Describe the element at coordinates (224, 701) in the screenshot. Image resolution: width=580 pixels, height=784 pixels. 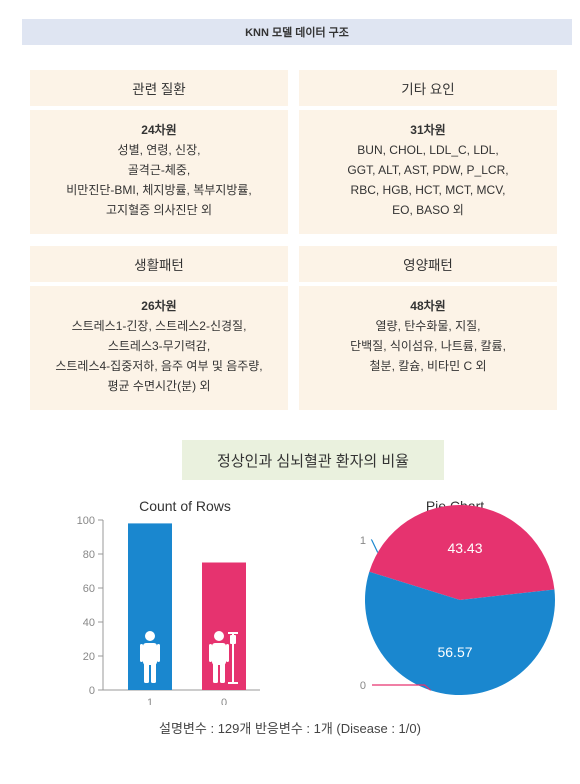
I see `x-tick-label: 0` at that location.